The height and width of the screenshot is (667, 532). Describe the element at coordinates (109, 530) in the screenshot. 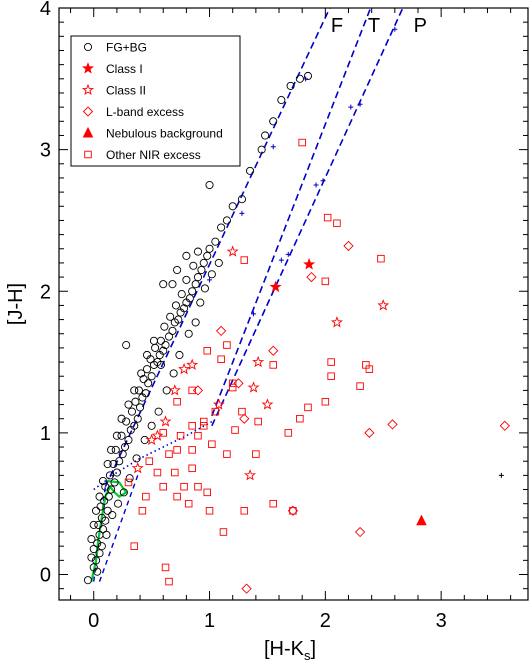

I see `dwarf-giant-locus-line` at that location.